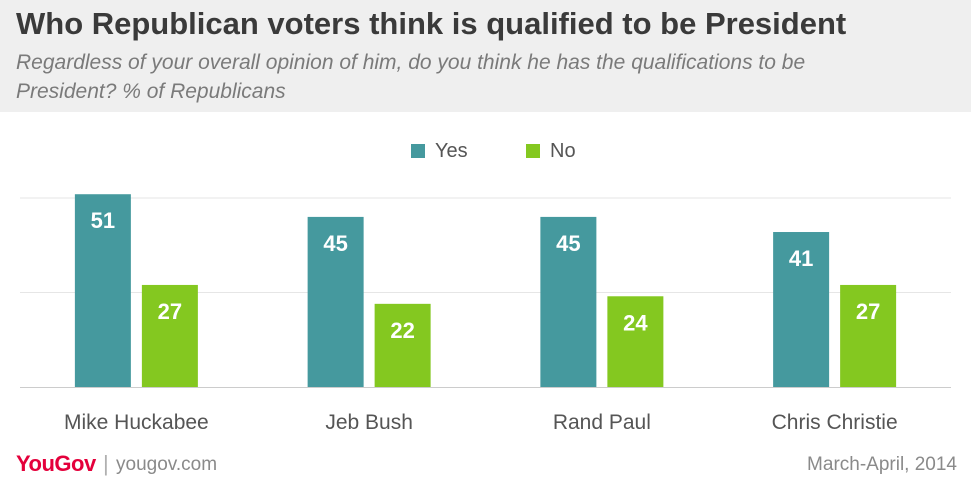  What do you see at coordinates (563, 150) in the screenshot?
I see `legend-label-no: No` at bounding box center [563, 150].